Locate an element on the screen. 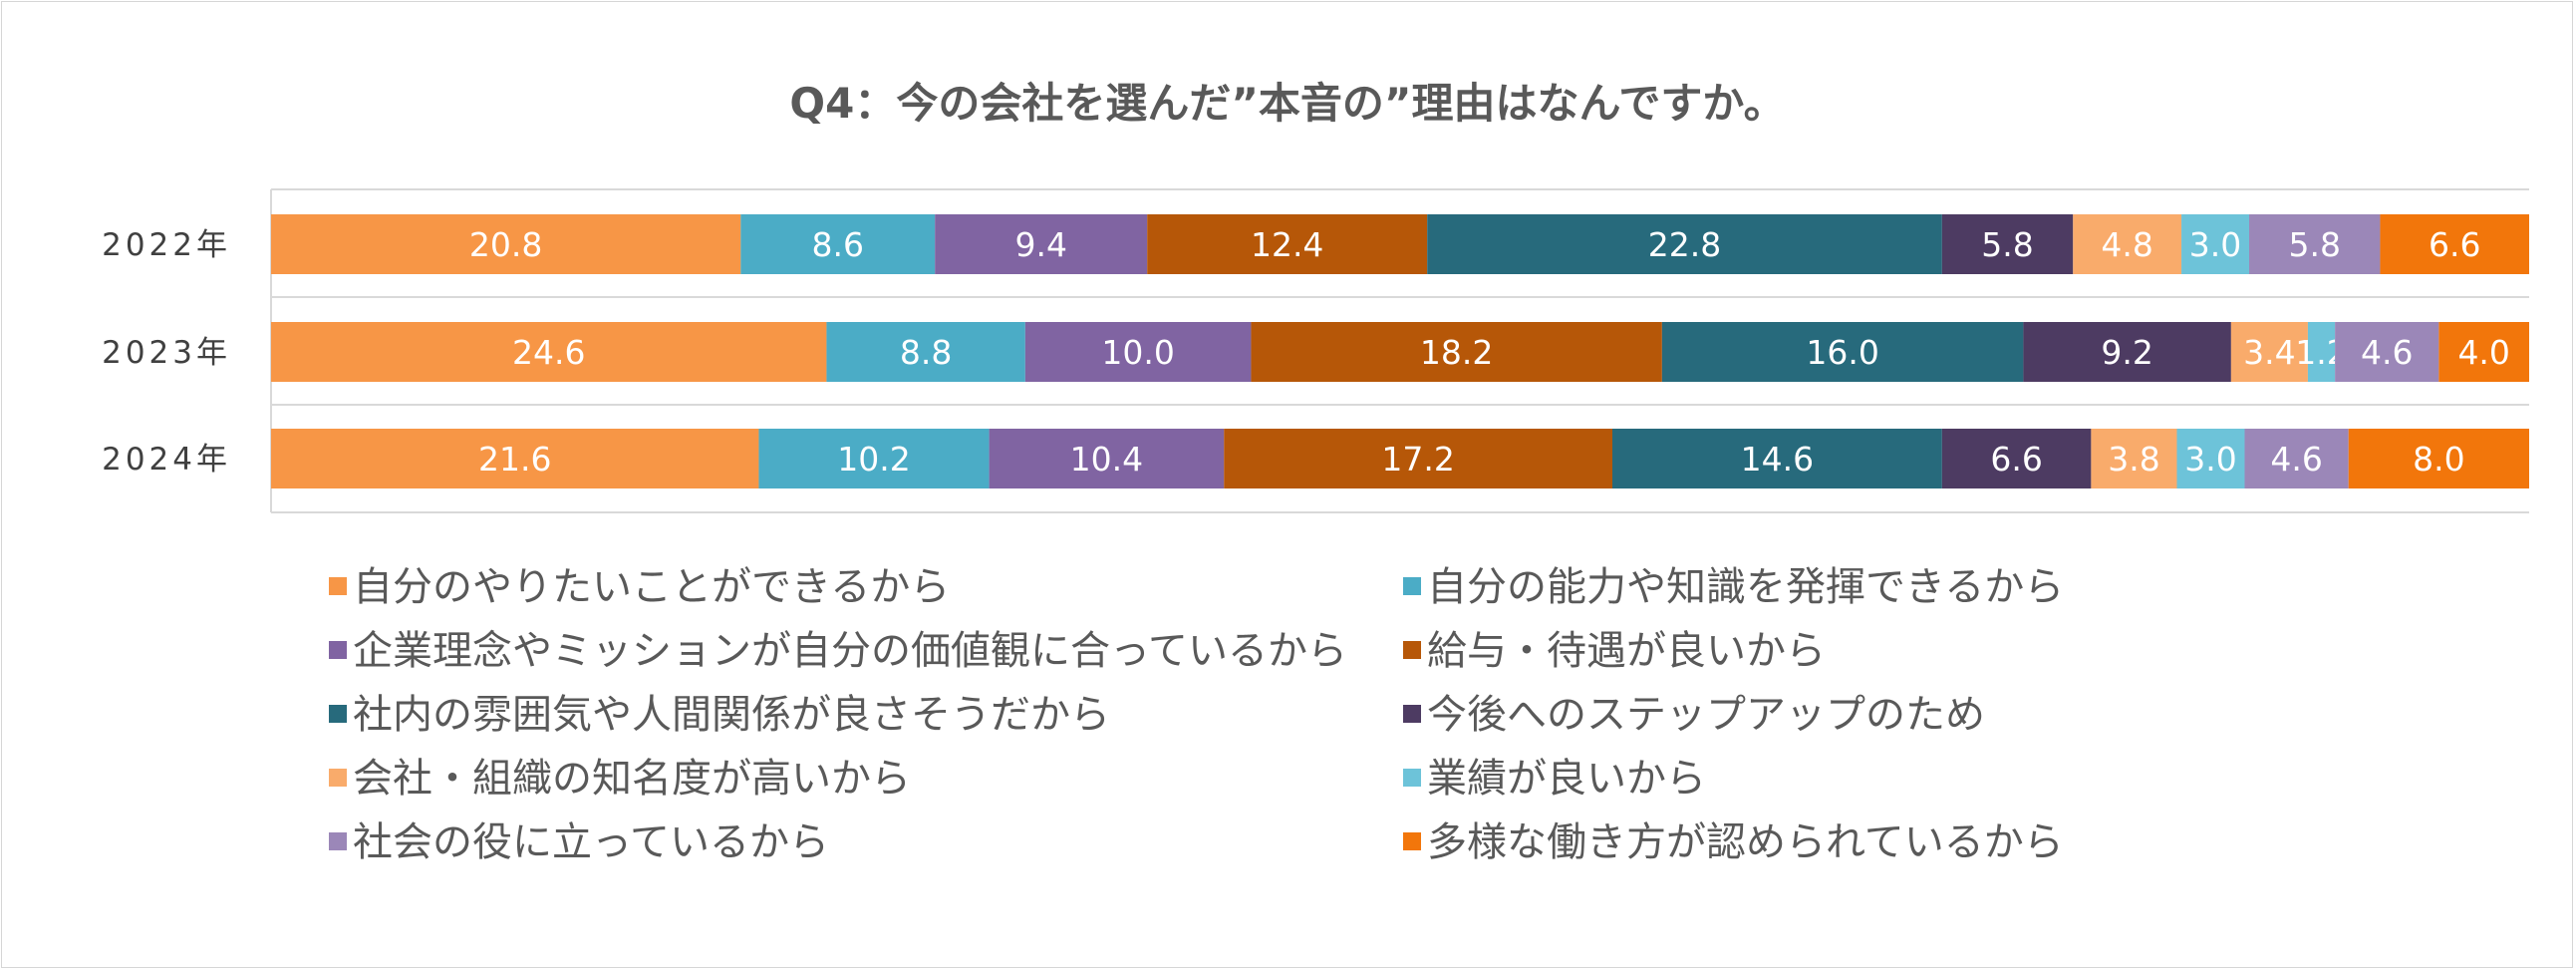 The image size is (2576, 971). legend-label: 自分の能力や知識を発揮できるから is located at coordinates (1745, 587).